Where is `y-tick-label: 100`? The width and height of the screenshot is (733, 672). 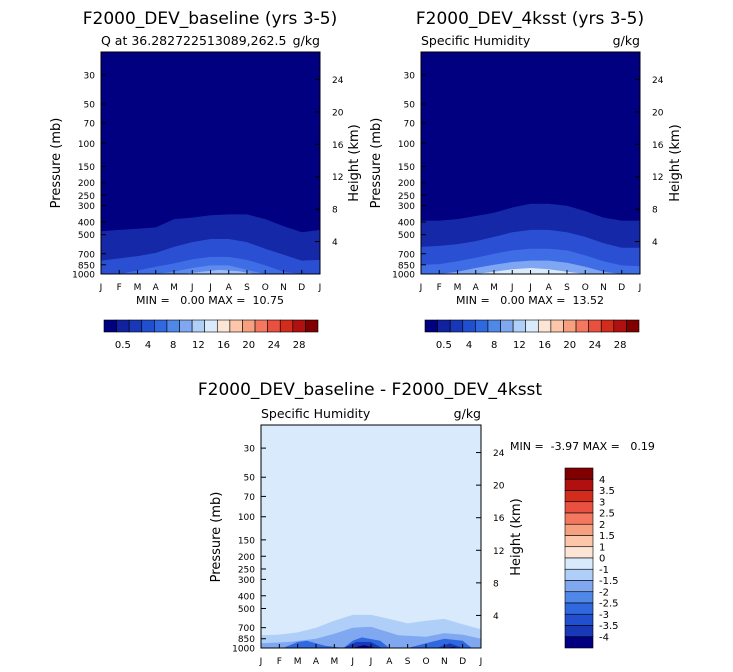 y-tick-label: 100 is located at coordinates (86, 145).